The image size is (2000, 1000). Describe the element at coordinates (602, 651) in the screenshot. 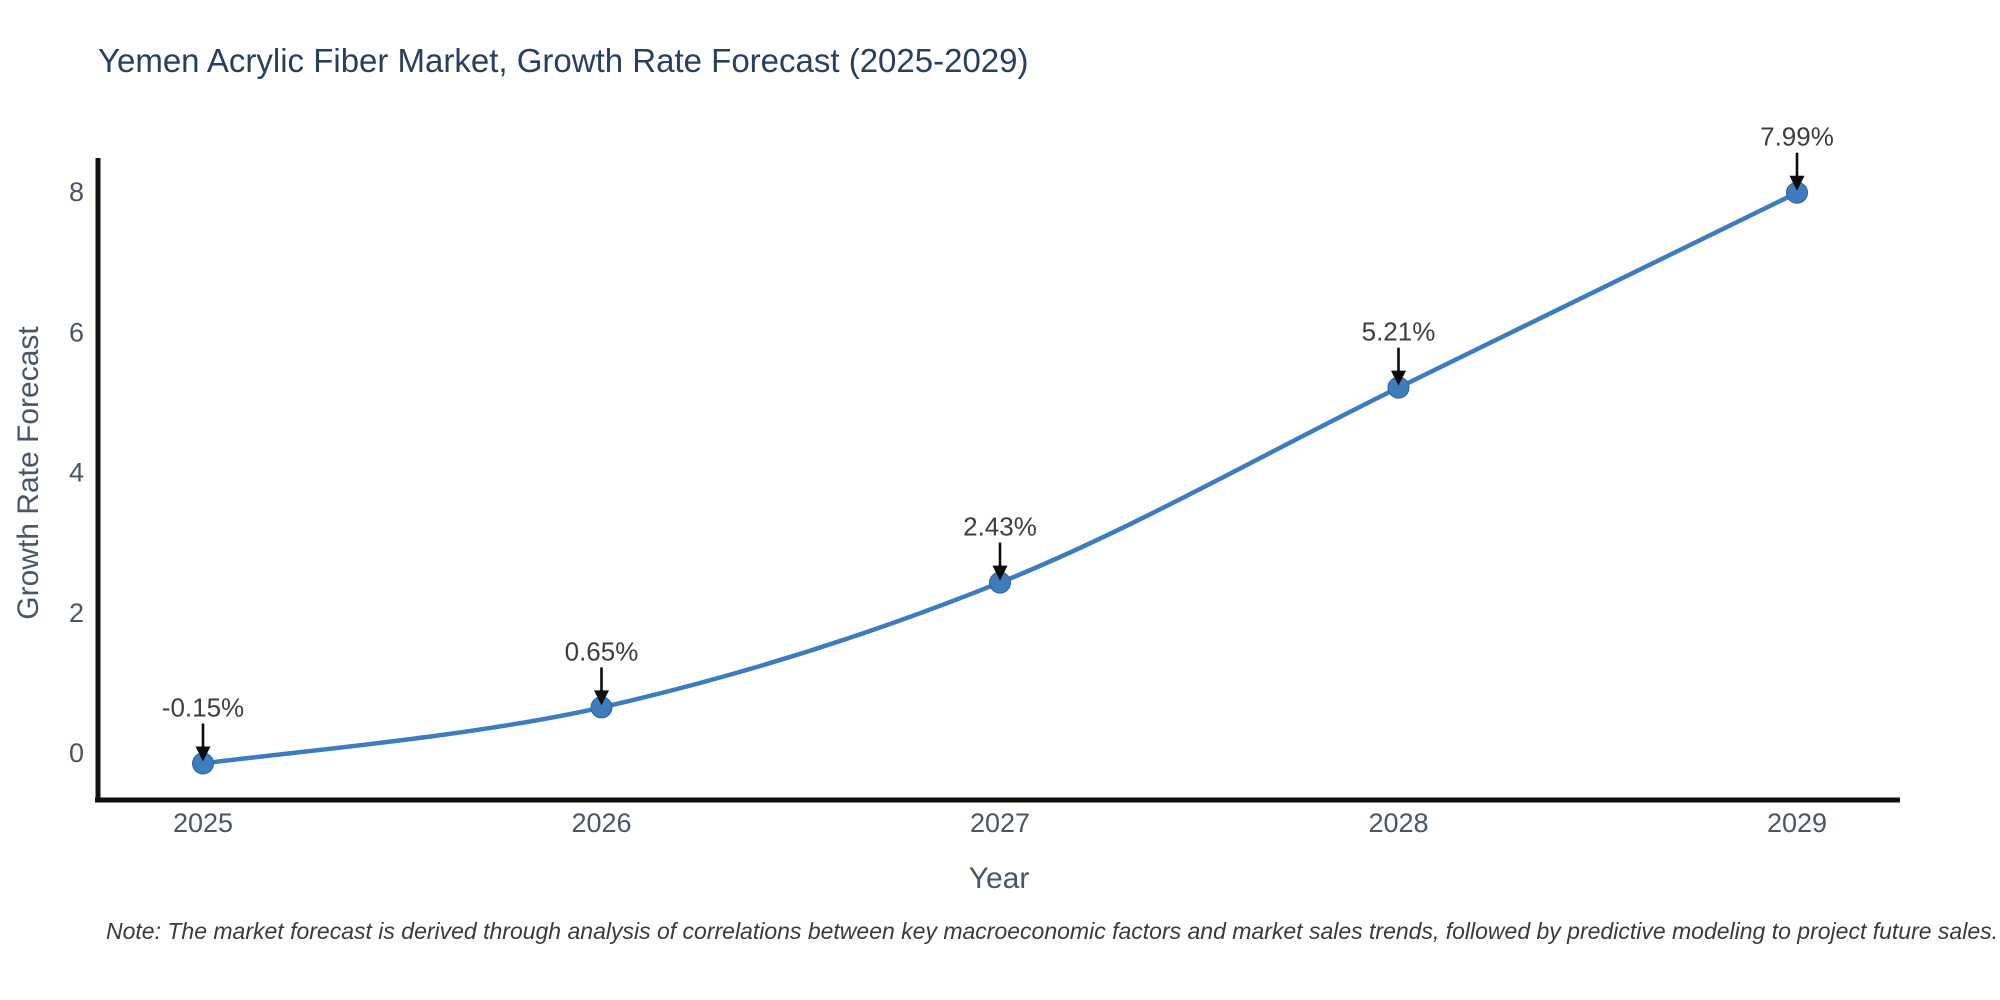

I see `annotation-label: 0.65%` at that location.